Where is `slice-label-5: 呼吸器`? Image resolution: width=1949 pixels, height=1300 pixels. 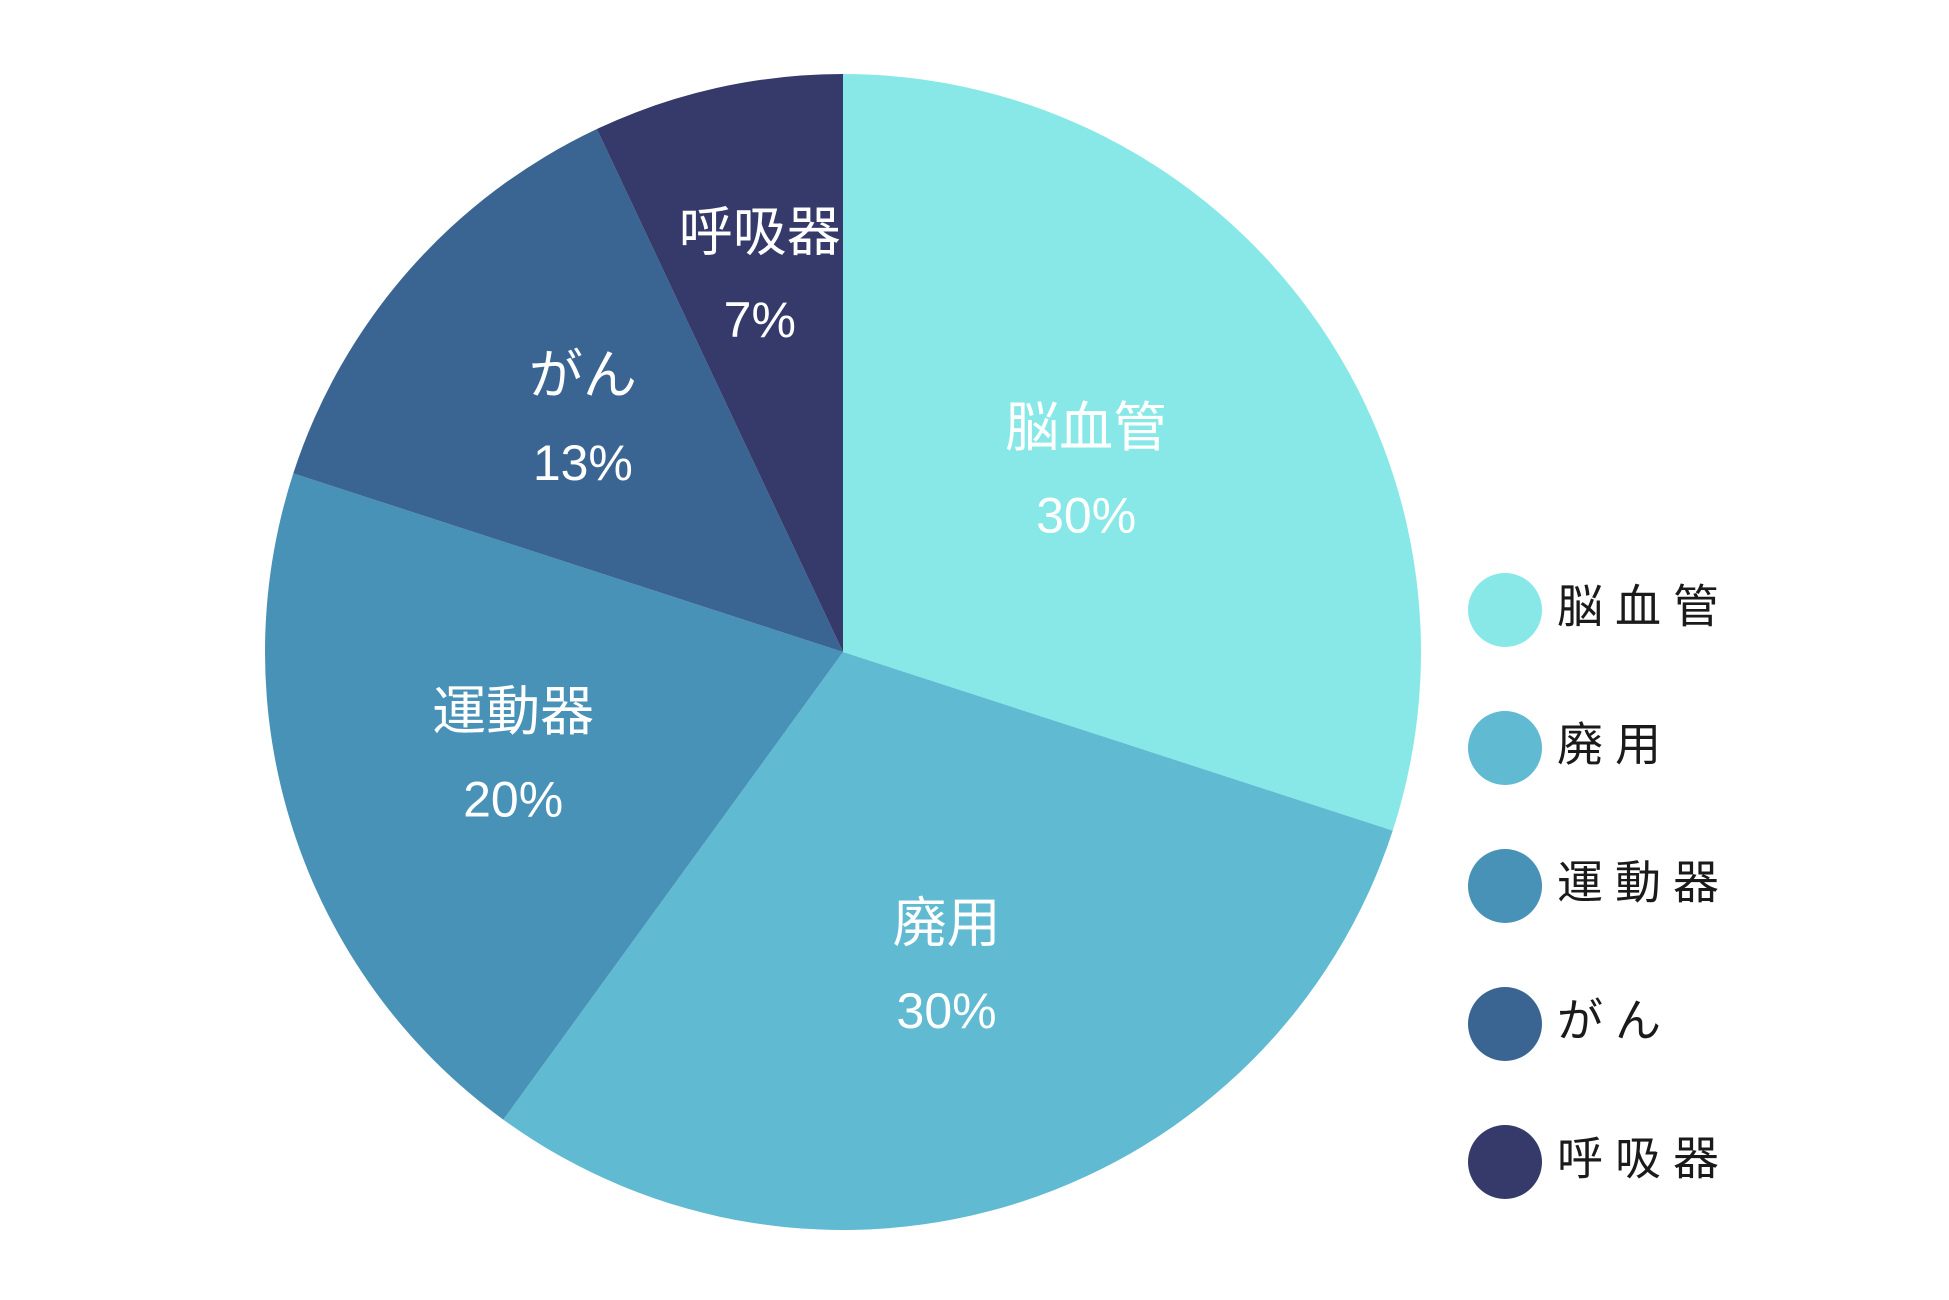
slice-label-5: 呼吸器 is located at coordinates (760, 231).